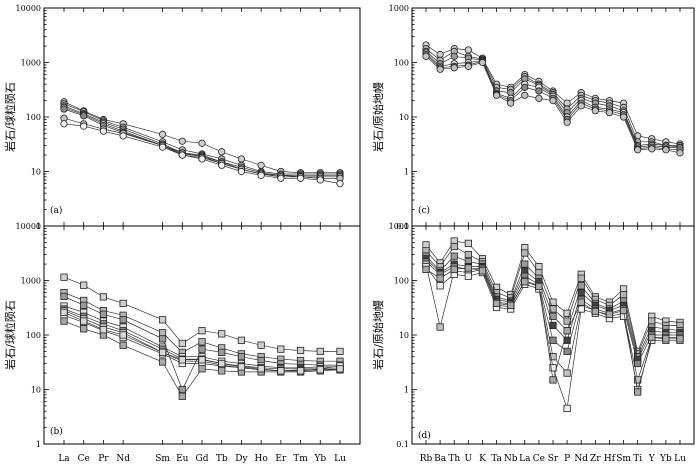 This screenshot has width=700, height=469. What do you see at coordinates (28, 226) in the screenshot?
I see `y-tick-label: 10000` at bounding box center [28, 226].